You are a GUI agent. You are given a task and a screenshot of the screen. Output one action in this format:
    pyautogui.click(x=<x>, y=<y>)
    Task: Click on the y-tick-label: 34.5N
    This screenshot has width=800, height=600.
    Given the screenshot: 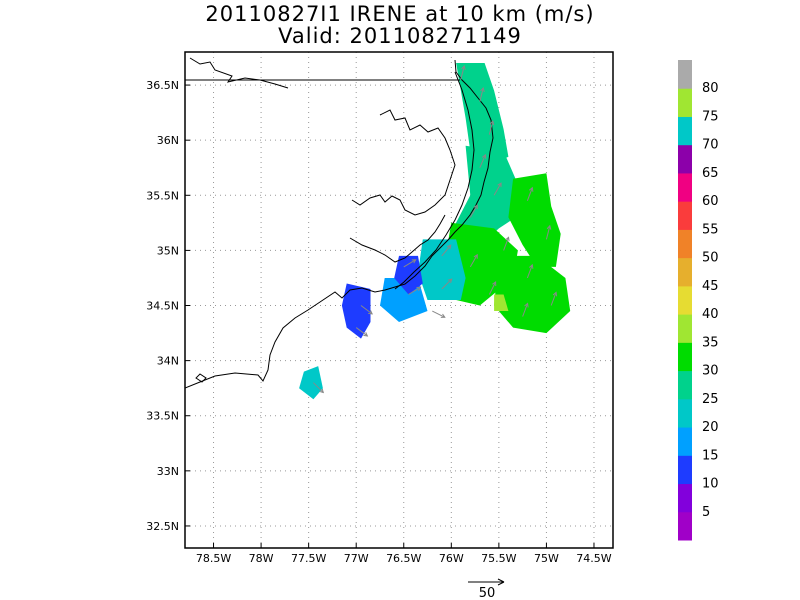 What is the action you would take?
    pyautogui.click(x=162, y=306)
    